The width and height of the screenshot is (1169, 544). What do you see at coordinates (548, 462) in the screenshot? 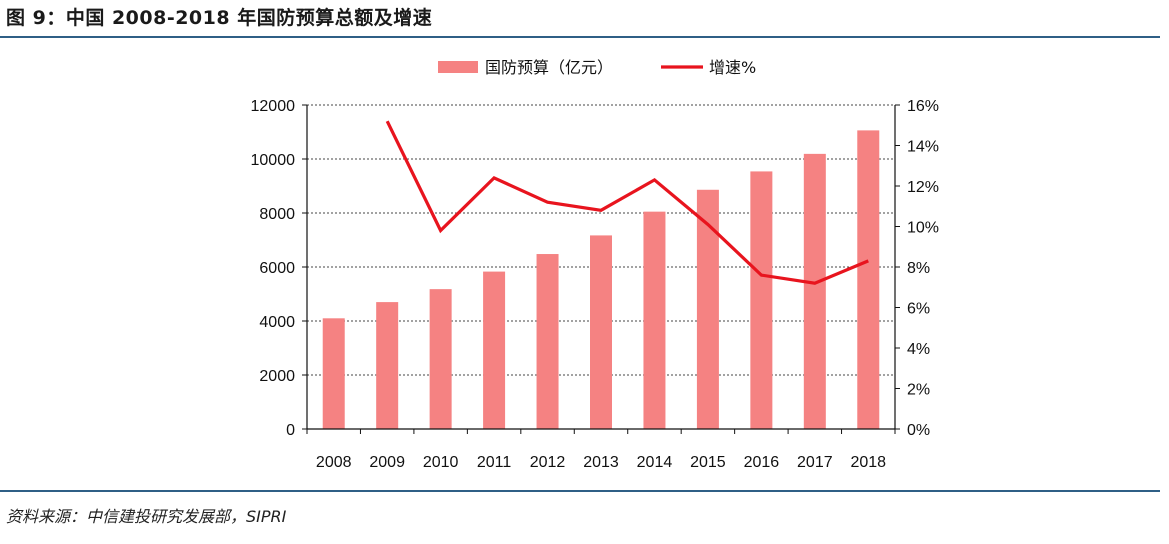
I see `x-tick-label: 2012` at bounding box center [548, 462].